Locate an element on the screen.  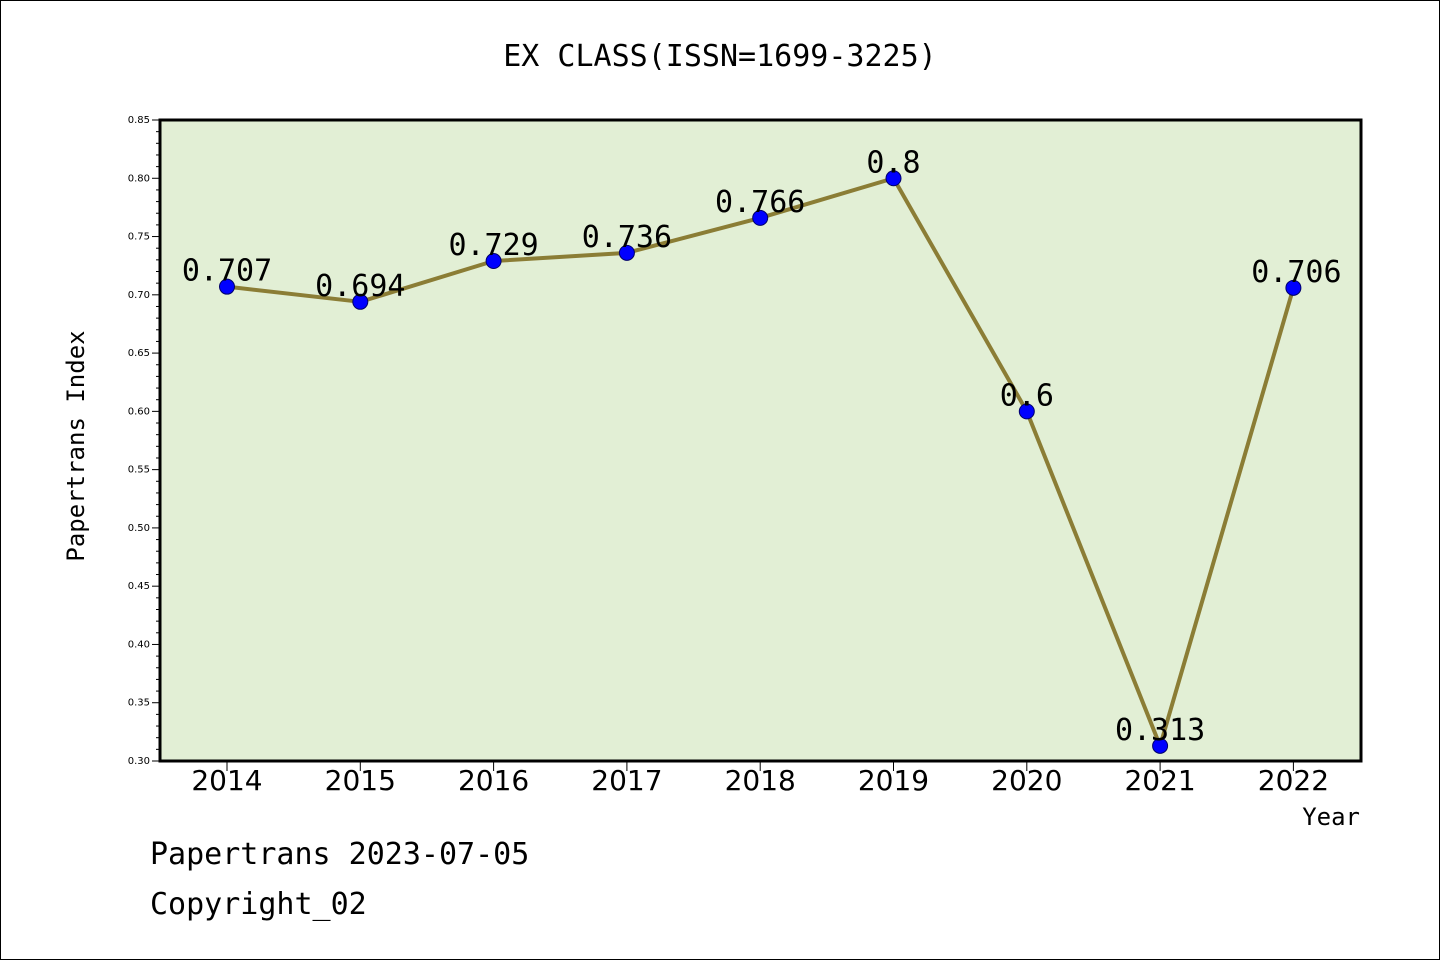
x-tick-label: 2022 is located at coordinates (1293, 780).